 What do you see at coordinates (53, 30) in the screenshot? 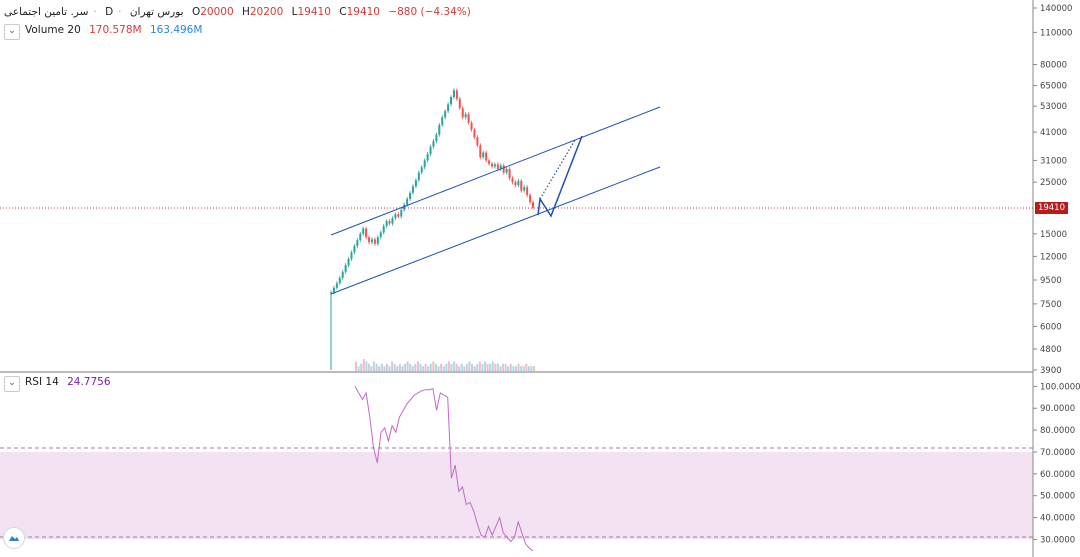
I see `volume-label: Volume 20` at bounding box center [53, 30].